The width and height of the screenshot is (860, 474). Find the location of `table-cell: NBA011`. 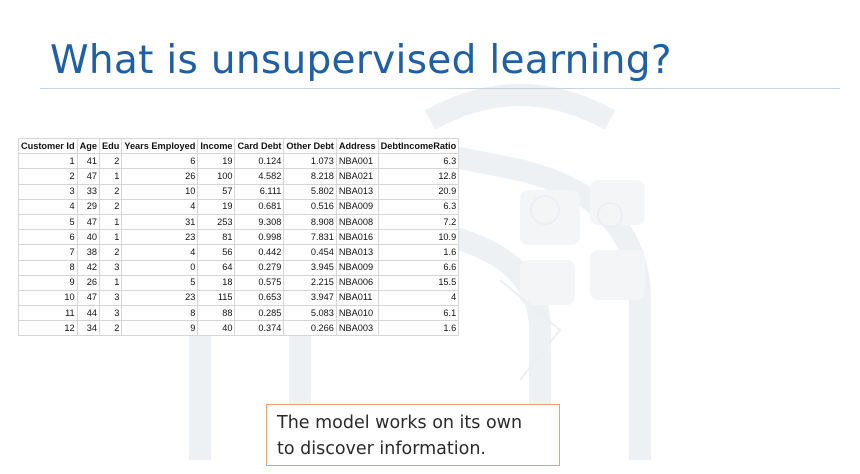

table-cell: NBA011 is located at coordinates (357, 298).